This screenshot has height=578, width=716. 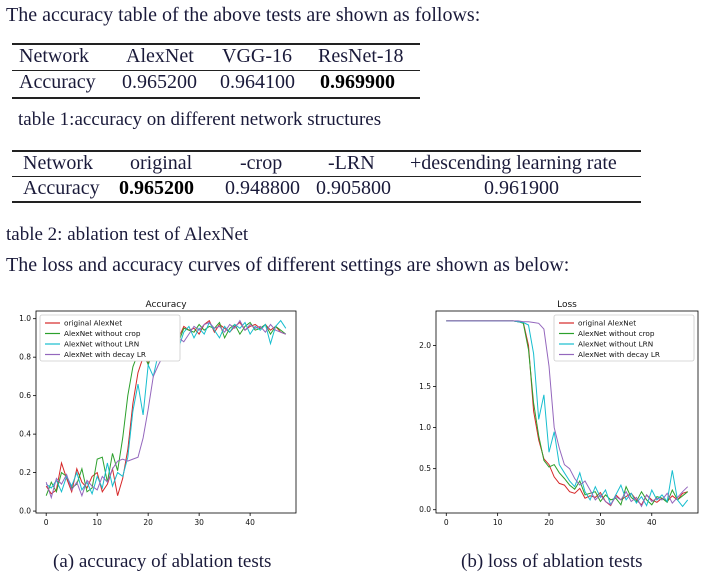 What do you see at coordinates (513, 163) in the screenshot?
I see `table-header-cell: +descending learning rate` at bounding box center [513, 163].